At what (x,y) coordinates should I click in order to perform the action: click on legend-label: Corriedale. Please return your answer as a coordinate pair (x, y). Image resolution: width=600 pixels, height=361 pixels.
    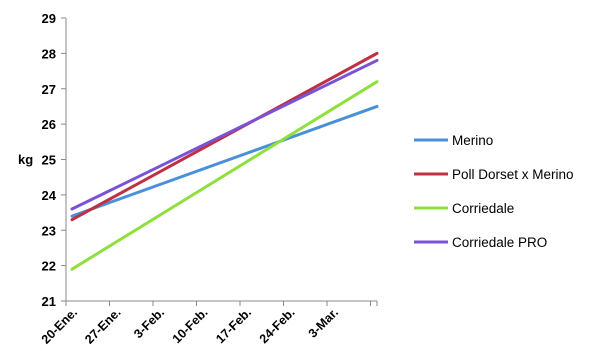
    Looking at the image, I should click on (483, 208).